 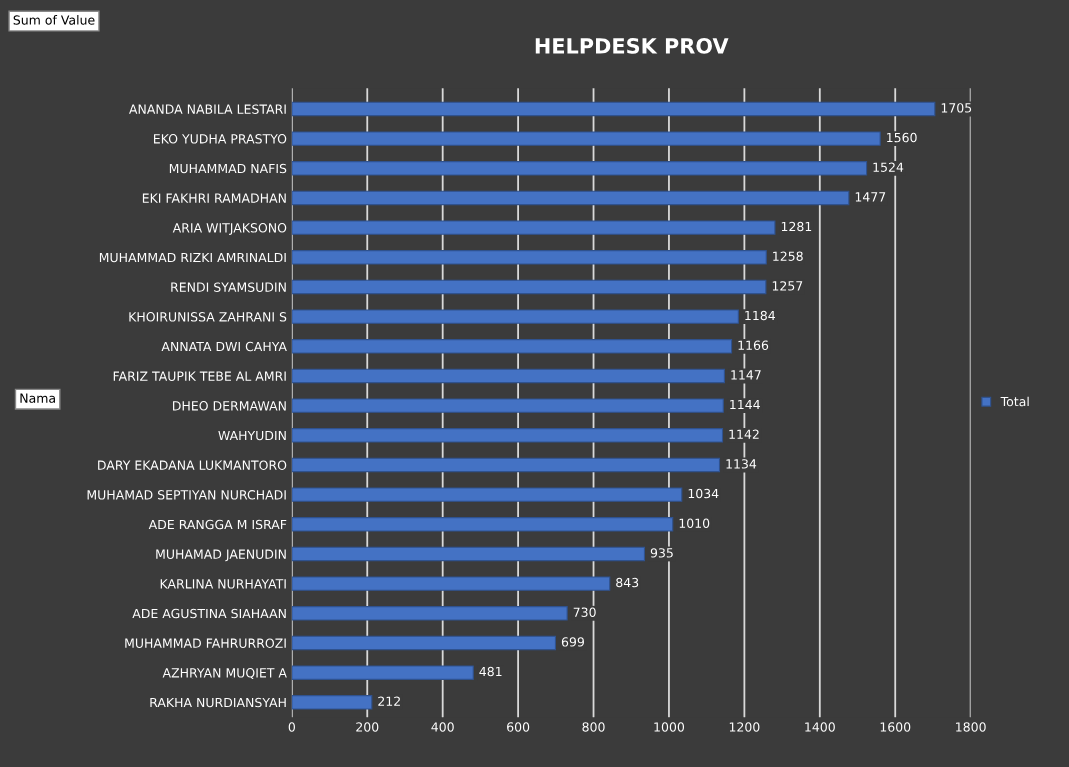 What do you see at coordinates (895, 727) in the screenshot?
I see `x-tick-label: 1600` at bounding box center [895, 727].